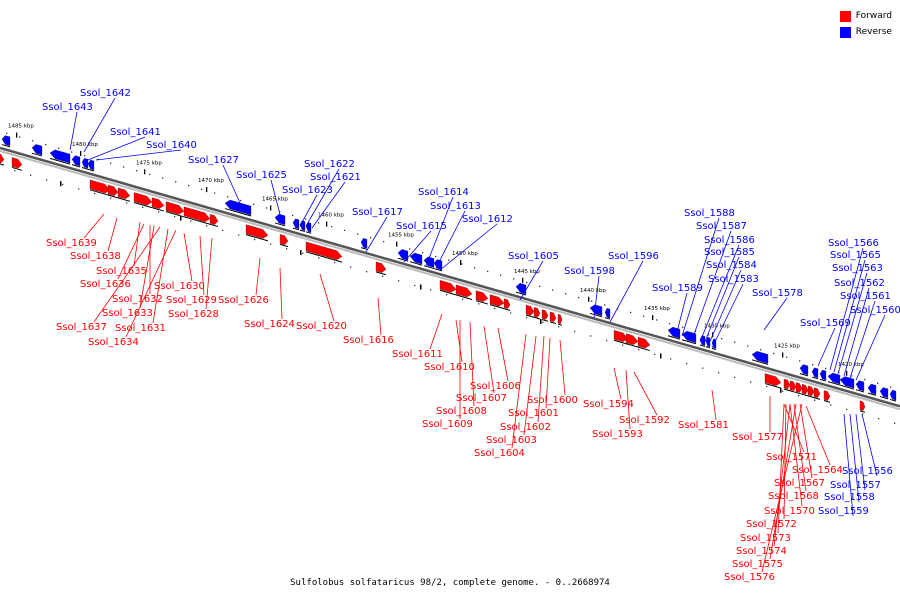 This screenshot has width=900, height=600. I want to click on forward-gene-label: Ssol_1631, so click(140, 328).